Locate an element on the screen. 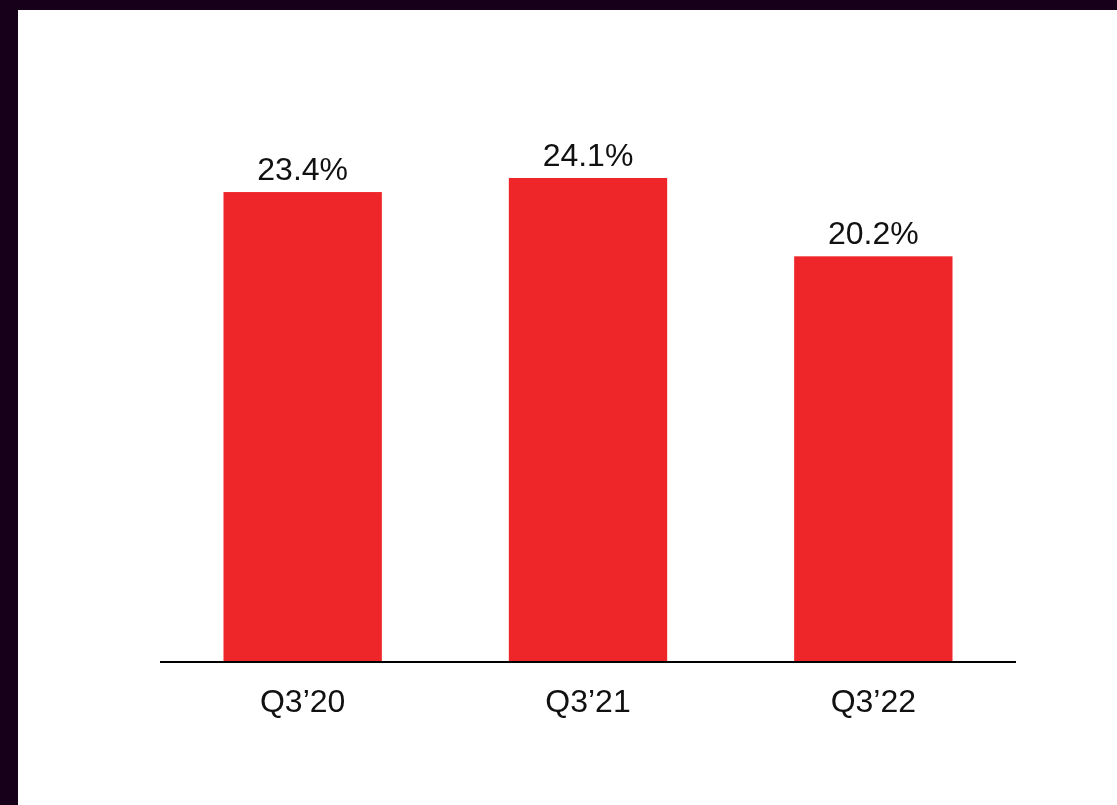  data-label: 20.2% is located at coordinates (873, 233).